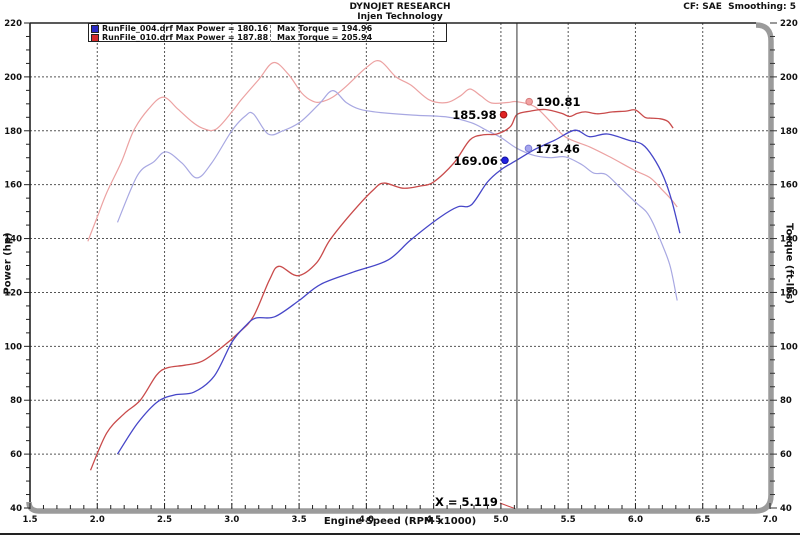 The width and height of the screenshot is (800, 535). I want to click on app-title: DYNOJET RESEARCH, so click(400, 7).